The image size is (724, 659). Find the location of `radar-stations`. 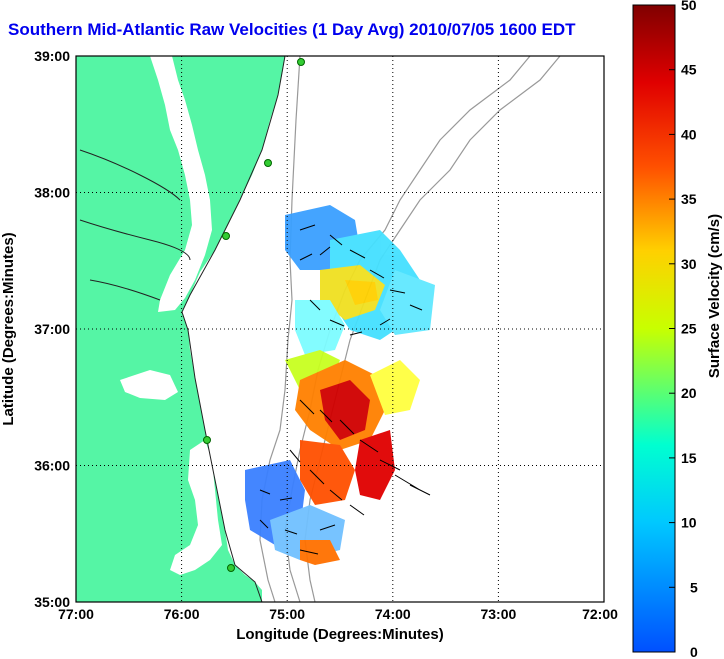

radar-stations is located at coordinates (254, 315).